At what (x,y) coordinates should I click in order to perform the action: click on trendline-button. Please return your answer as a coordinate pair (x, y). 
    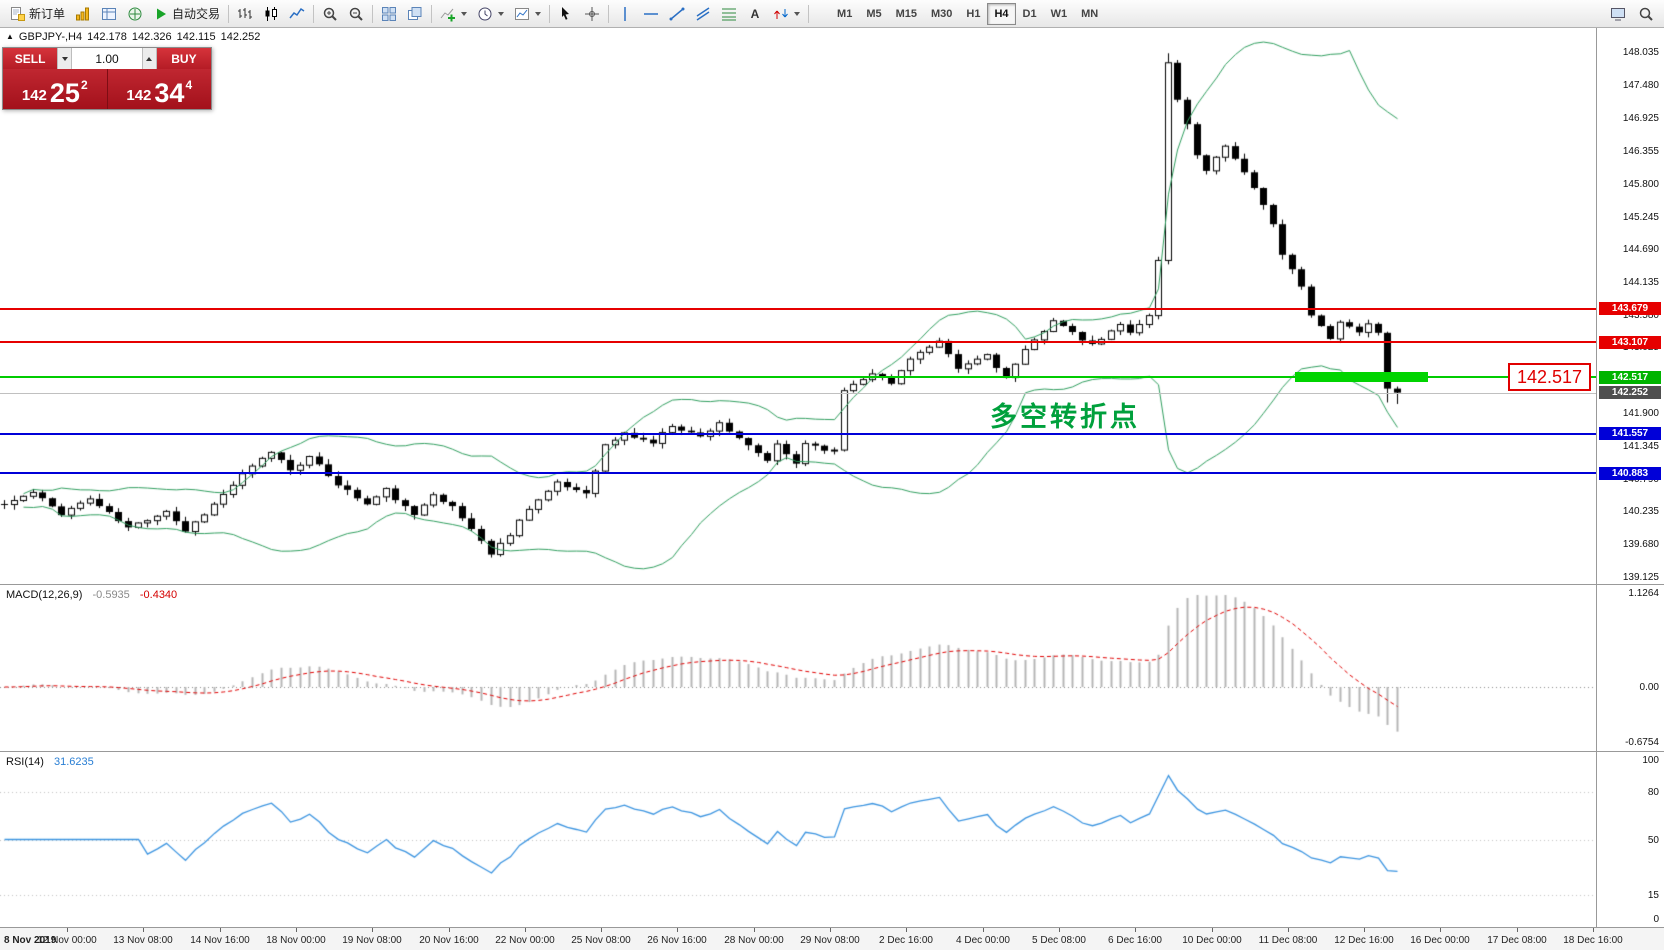
    Looking at the image, I should click on (677, 14).